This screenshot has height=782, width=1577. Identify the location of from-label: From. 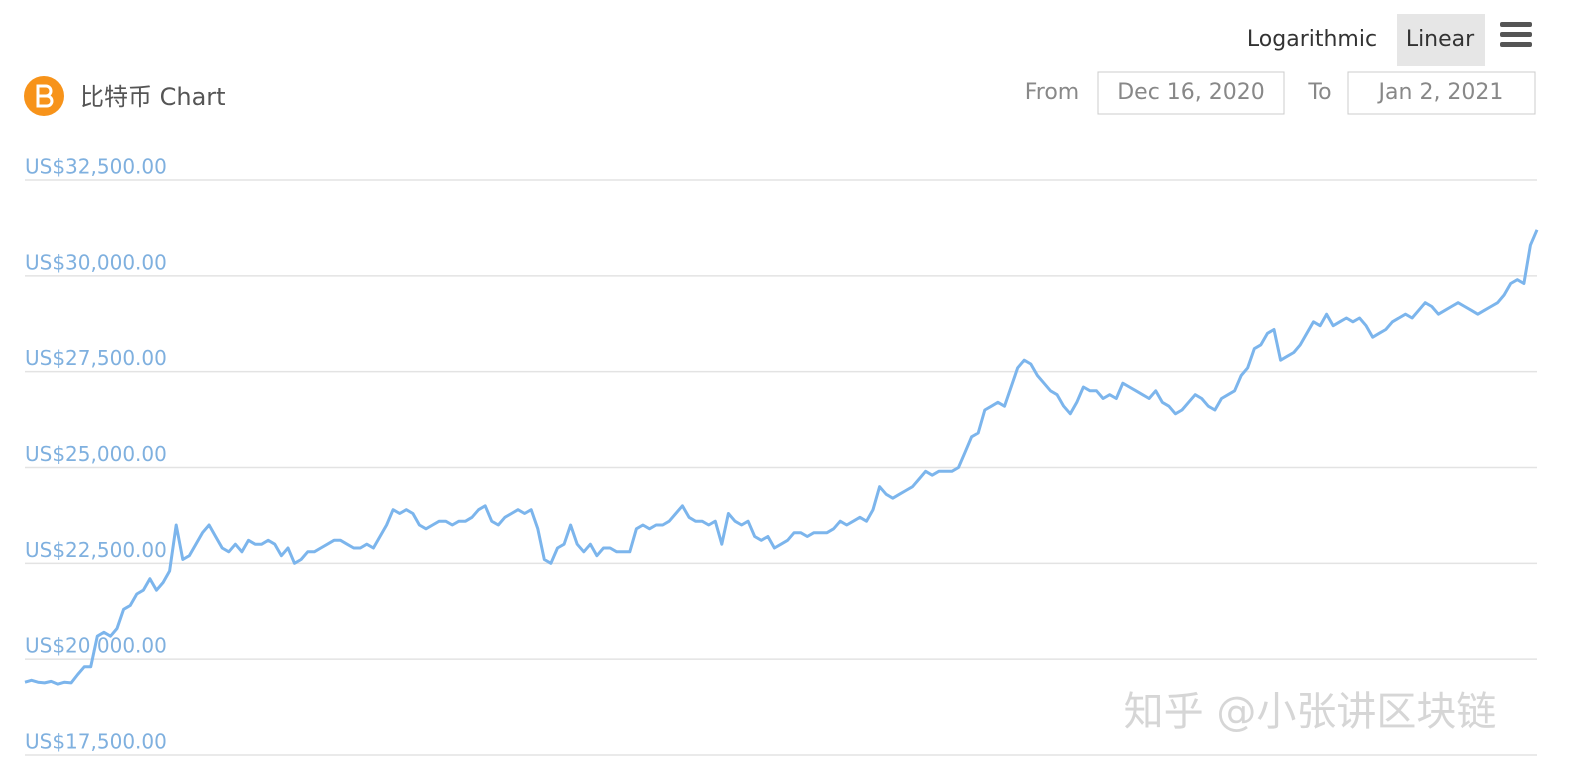
(1052, 92).